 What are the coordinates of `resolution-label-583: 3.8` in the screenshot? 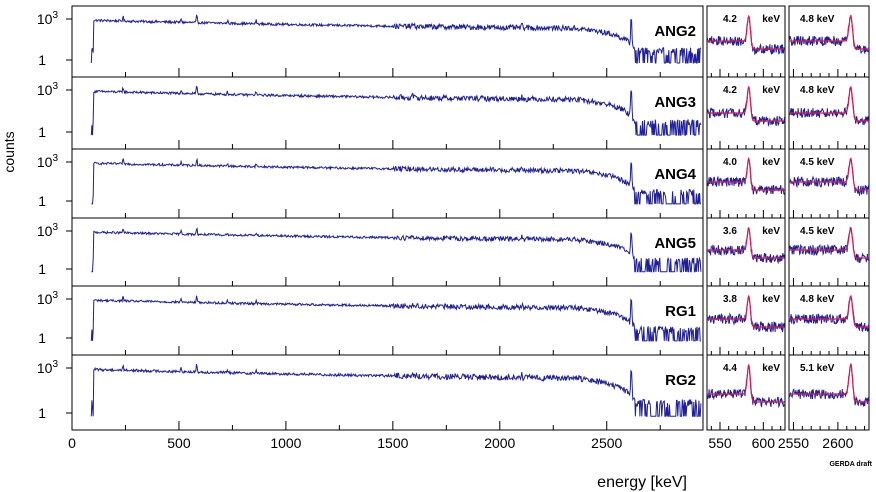 It's located at (730, 299).